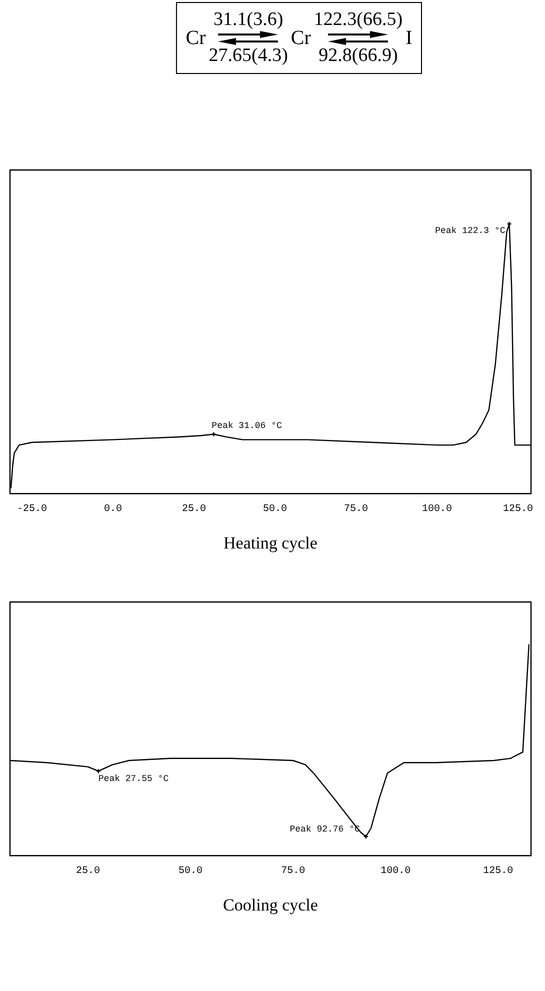  What do you see at coordinates (32, 510) in the screenshot?
I see `x-tick-label: -25.0` at bounding box center [32, 510].